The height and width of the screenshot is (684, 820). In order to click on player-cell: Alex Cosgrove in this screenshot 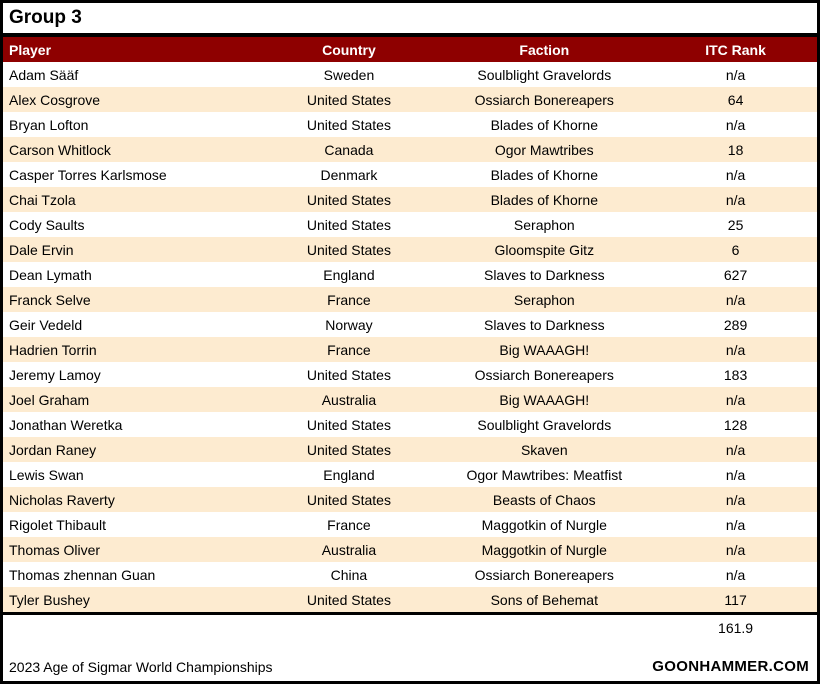, I will do `click(55, 99)`.